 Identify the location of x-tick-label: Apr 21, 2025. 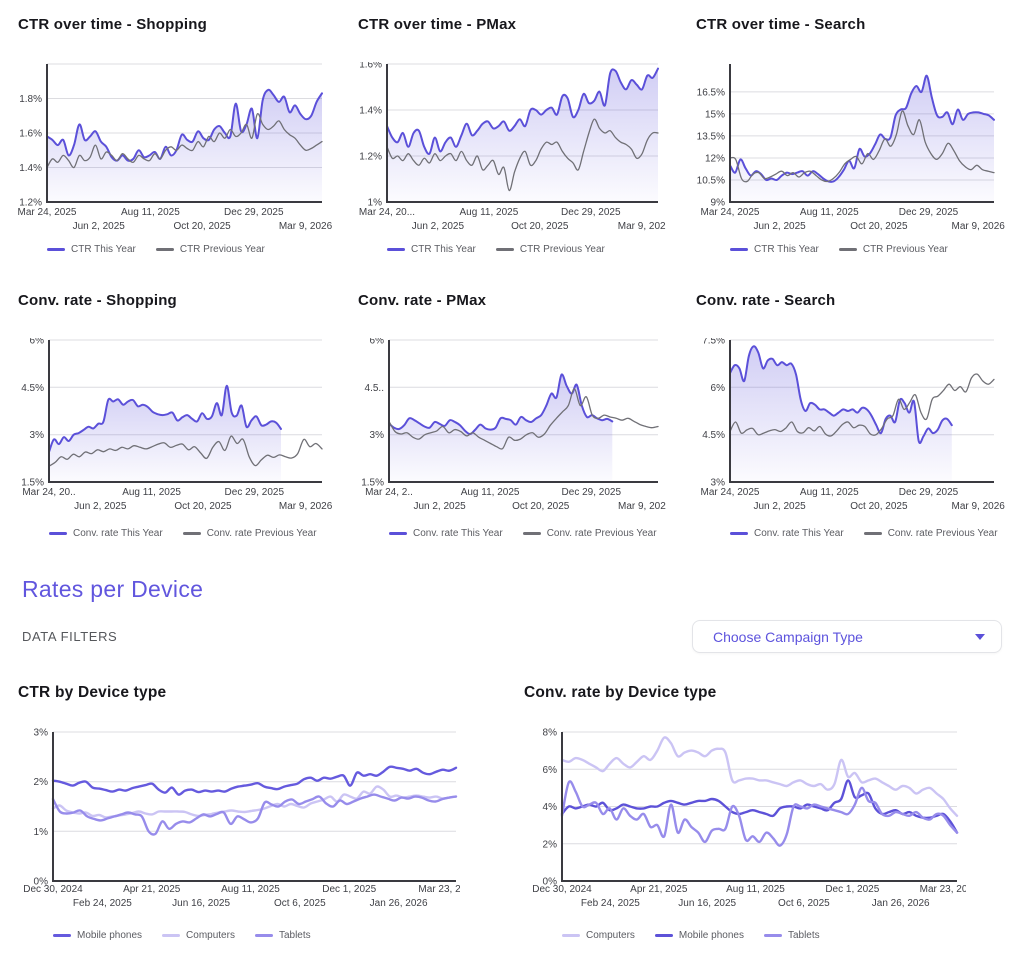
(659, 889).